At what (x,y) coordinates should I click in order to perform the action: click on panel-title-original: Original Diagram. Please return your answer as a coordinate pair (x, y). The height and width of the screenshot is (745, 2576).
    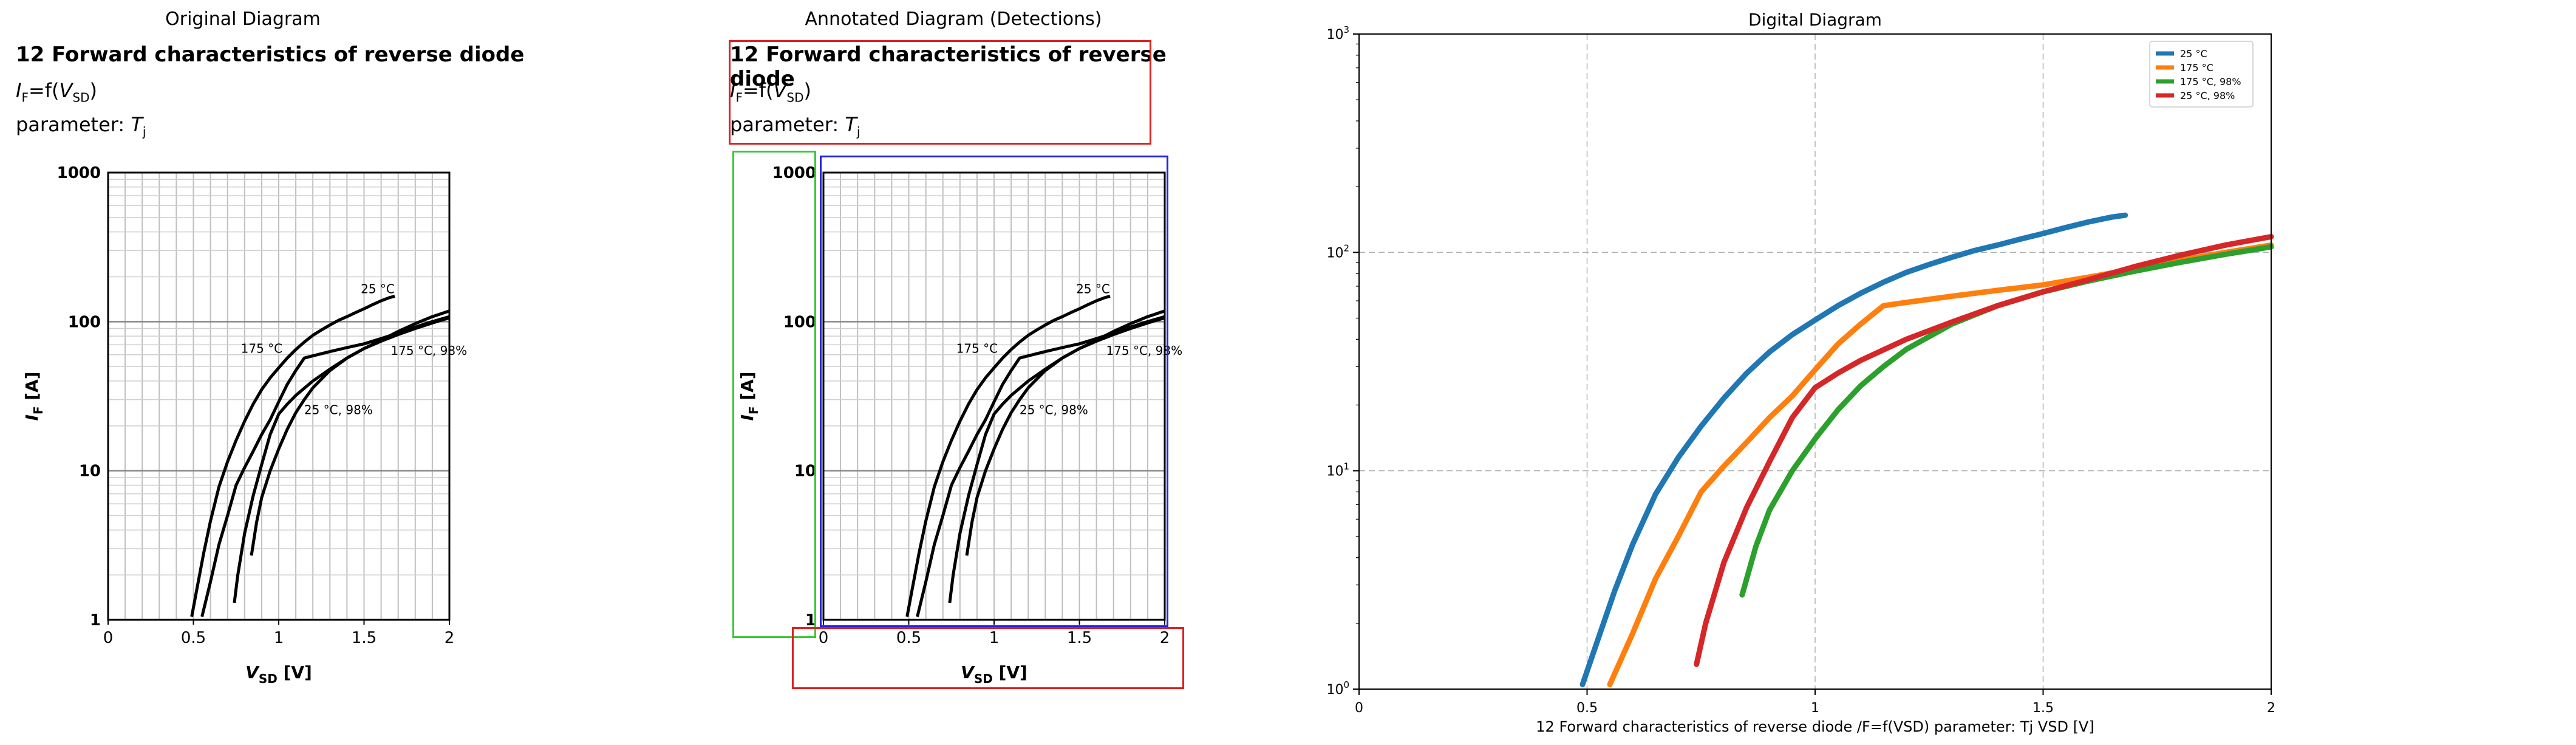
    Looking at the image, I should click on (243, 19).